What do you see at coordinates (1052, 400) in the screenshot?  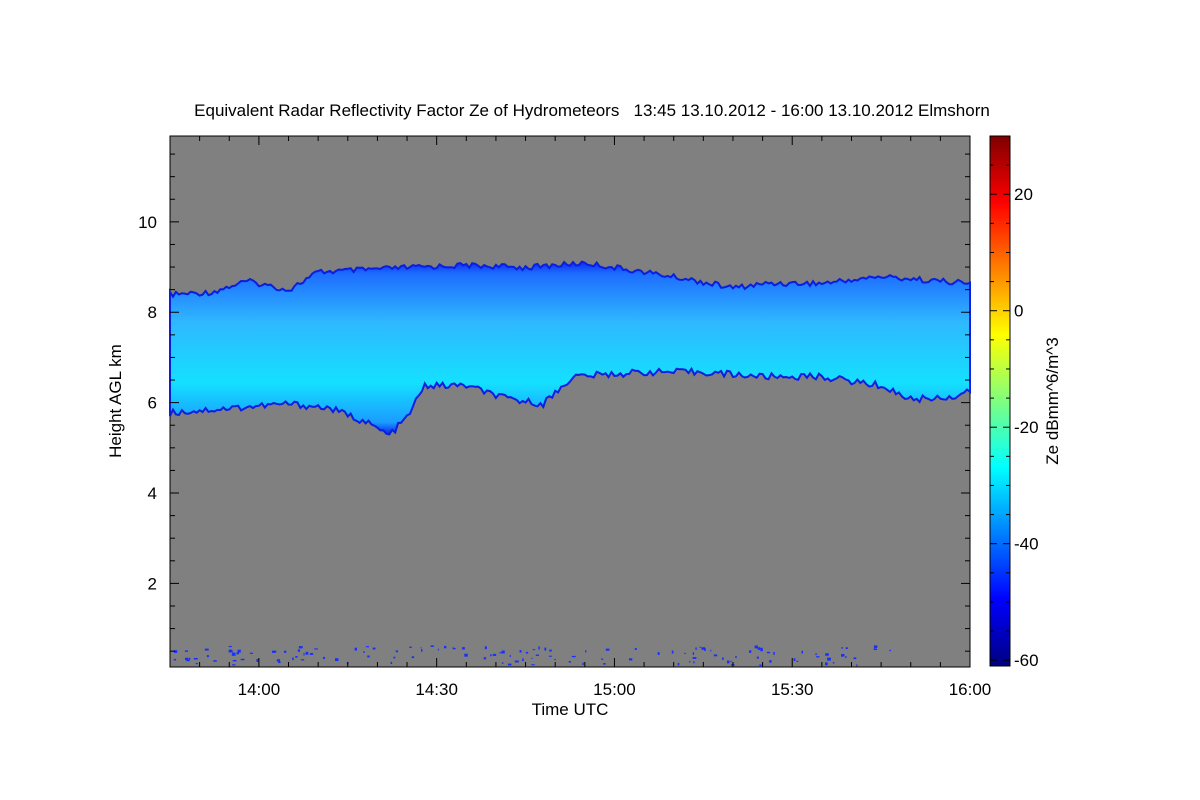 I see `colorbar-label: Ze dBmm^6/m^3` at bounding box center [1052, 400].